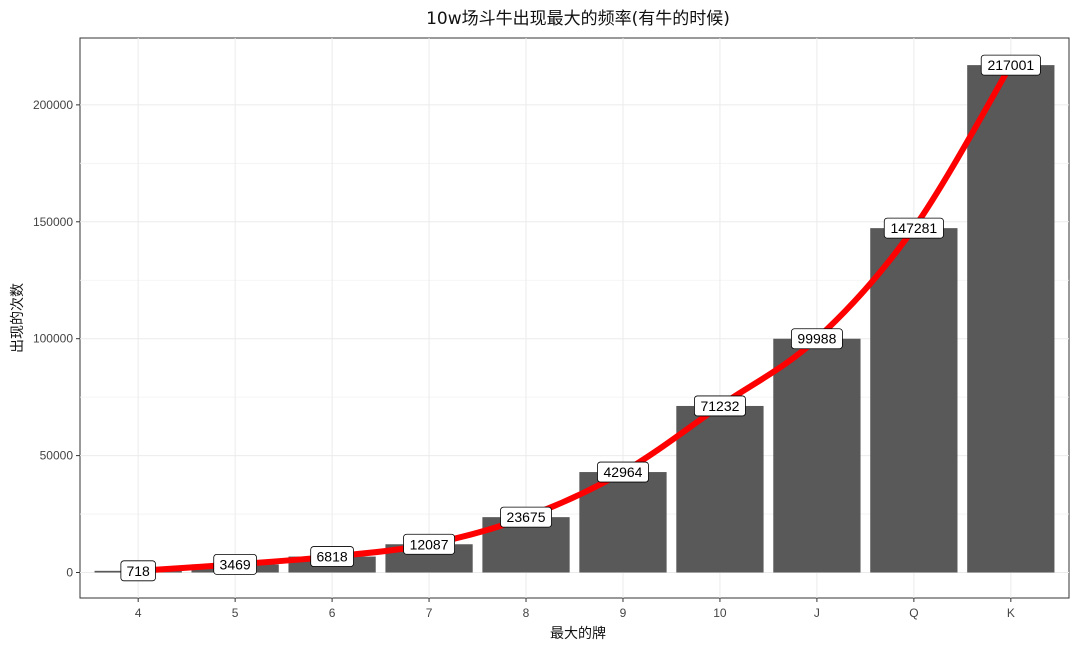  What do you see at coordinates (623, 613) in the screenshot?
I see `x-tick-label: 9` at bounding box center [623, 613].